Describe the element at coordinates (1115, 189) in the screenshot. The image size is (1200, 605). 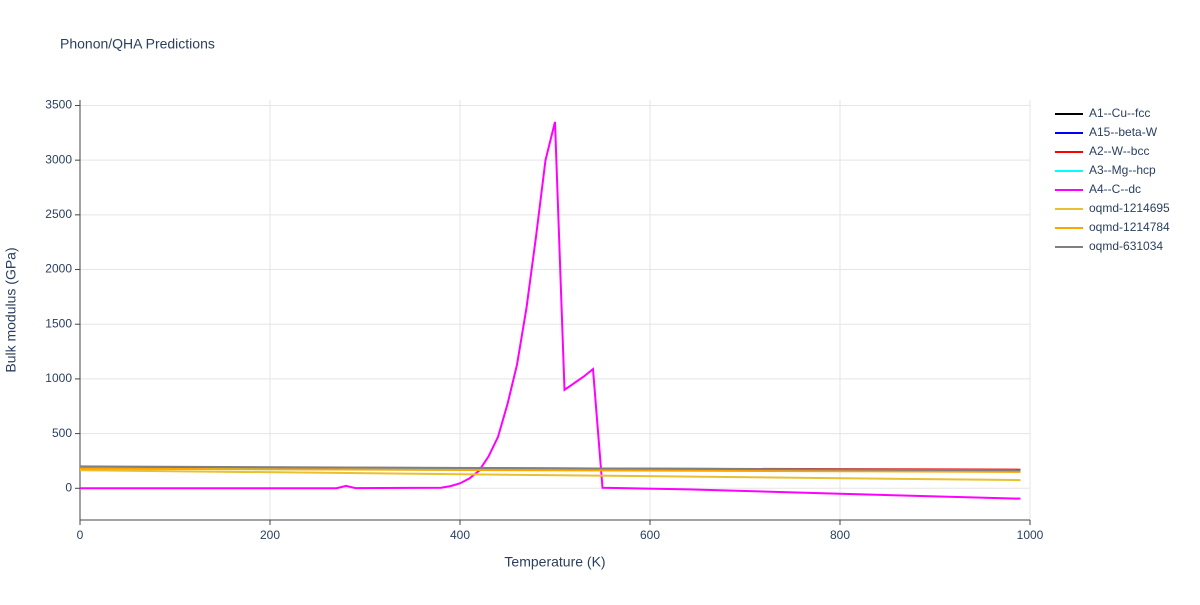
I see `legend-label: A4--C--dc` at that location.